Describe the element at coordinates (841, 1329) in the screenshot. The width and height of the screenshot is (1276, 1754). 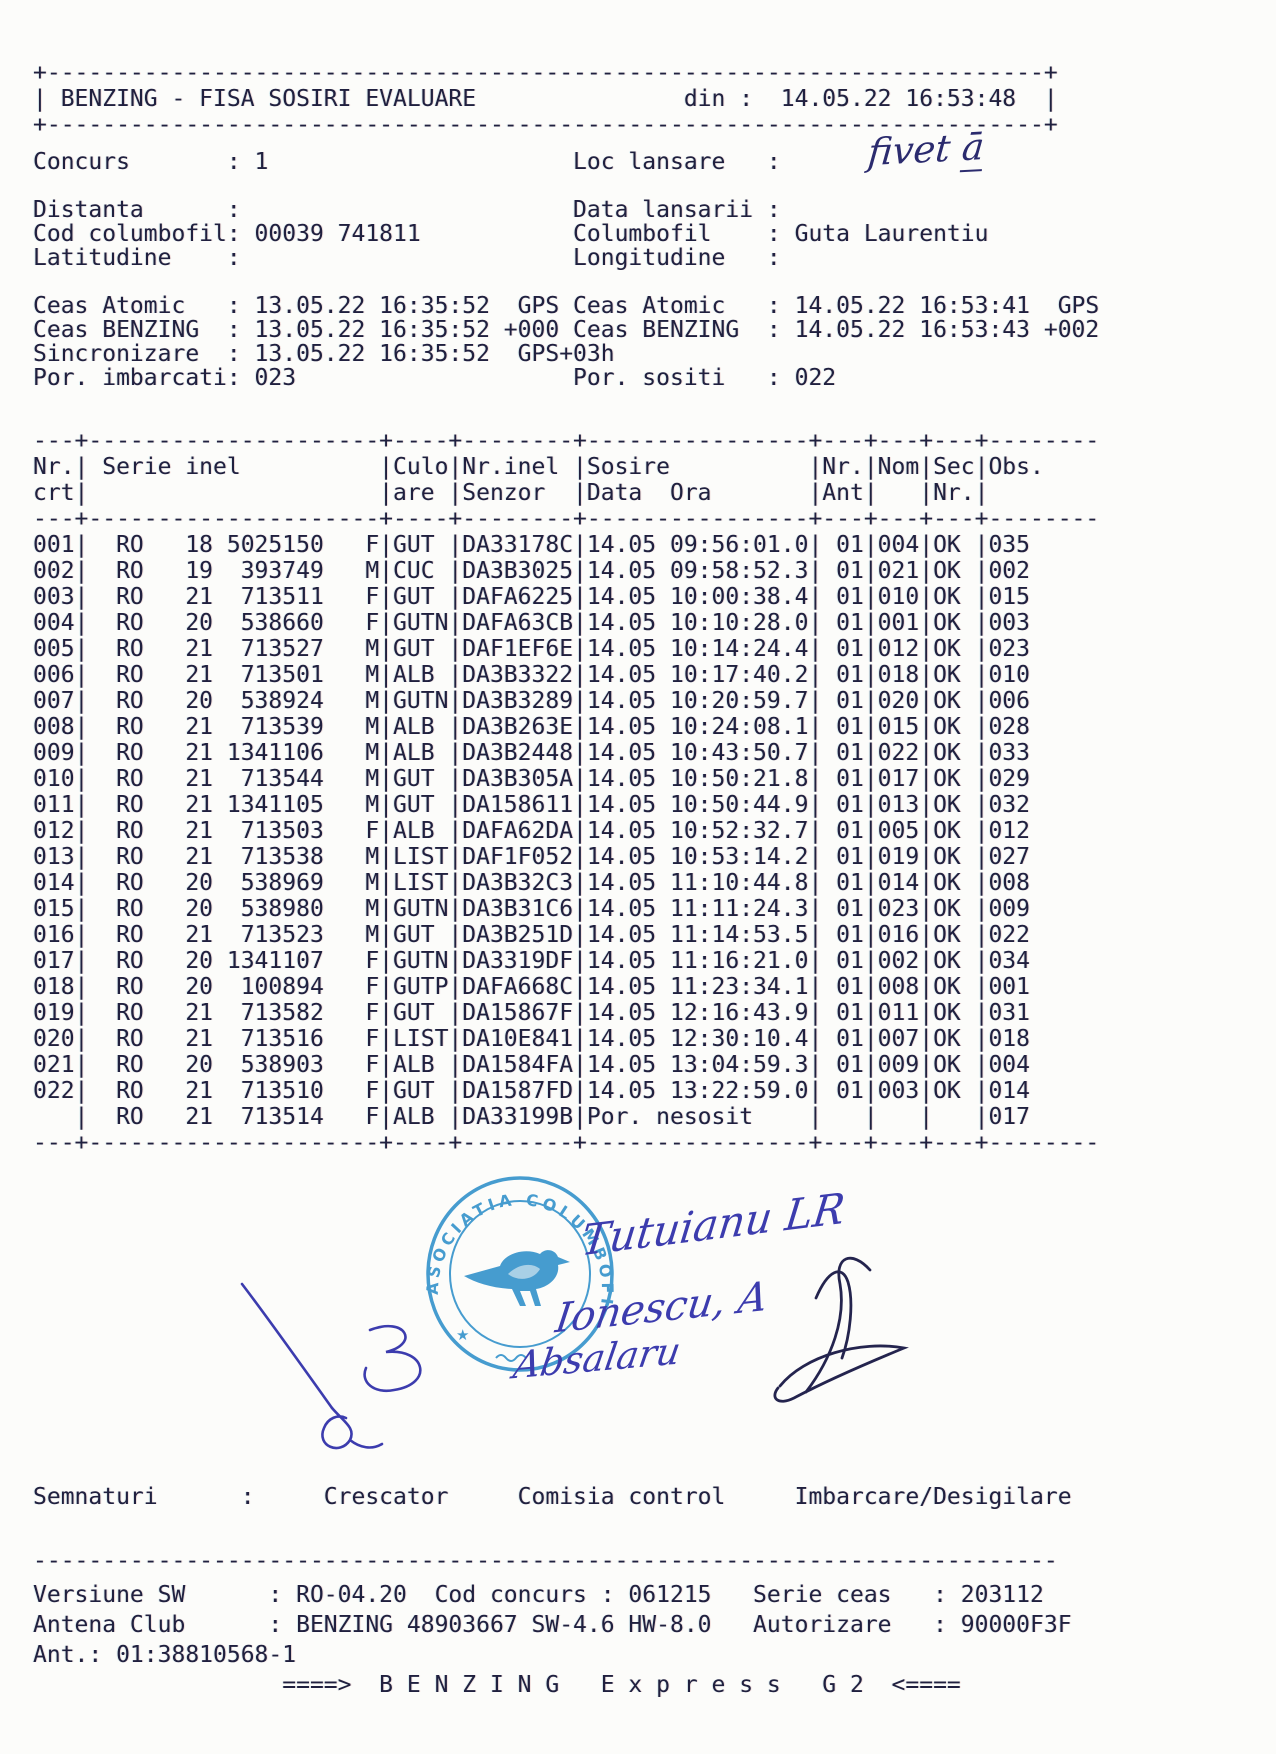
I see `committee-signature` at that location.